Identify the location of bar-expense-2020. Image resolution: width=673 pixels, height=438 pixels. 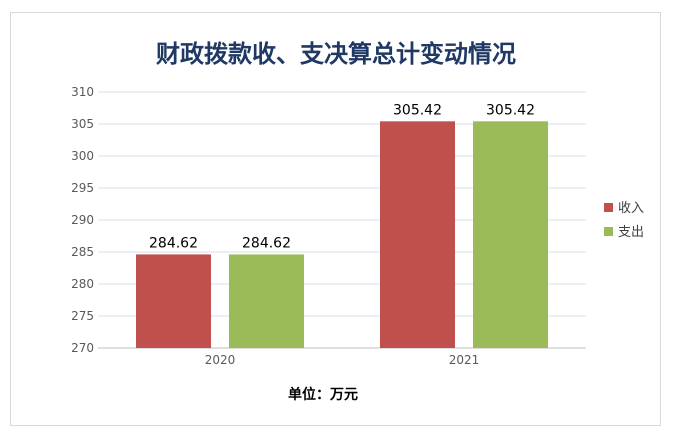
(266, 301).